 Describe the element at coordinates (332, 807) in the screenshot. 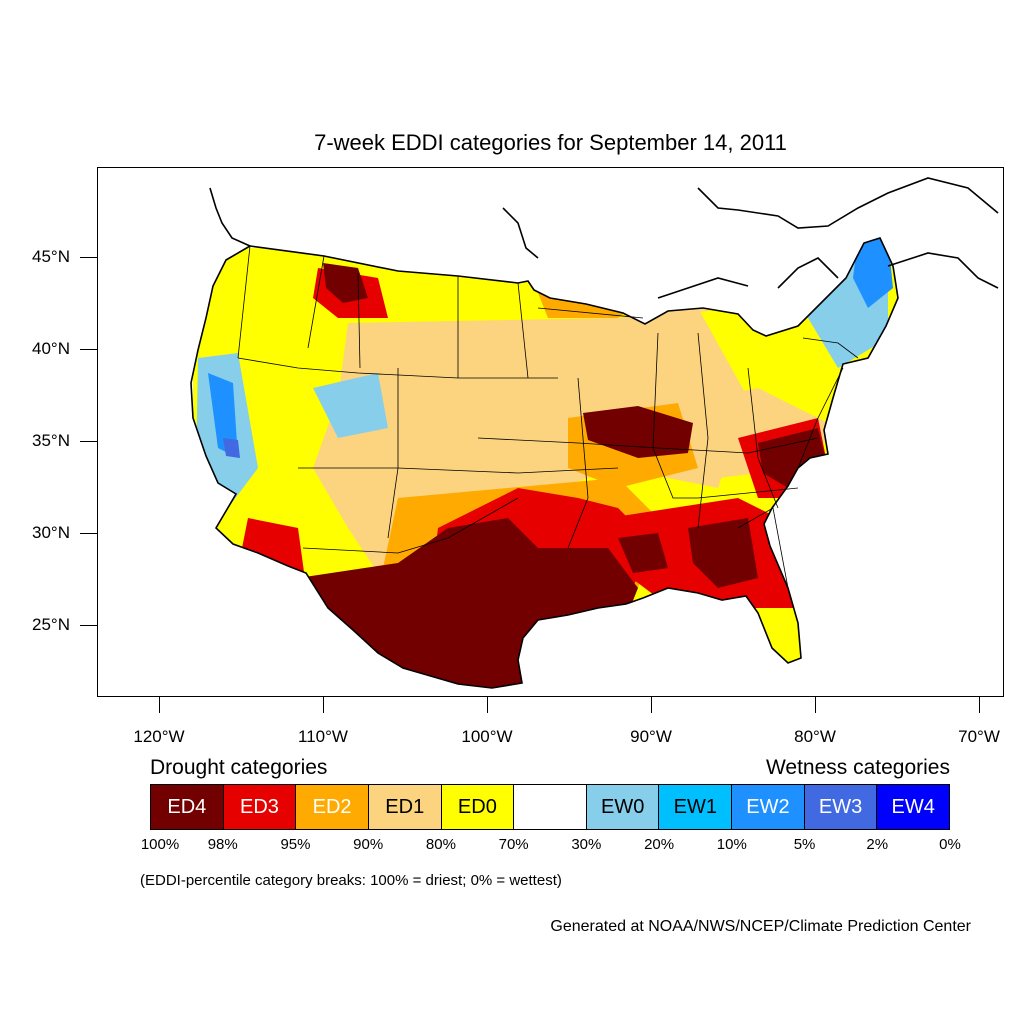

I see `legend-swatch-ed2: ED2` at that location.